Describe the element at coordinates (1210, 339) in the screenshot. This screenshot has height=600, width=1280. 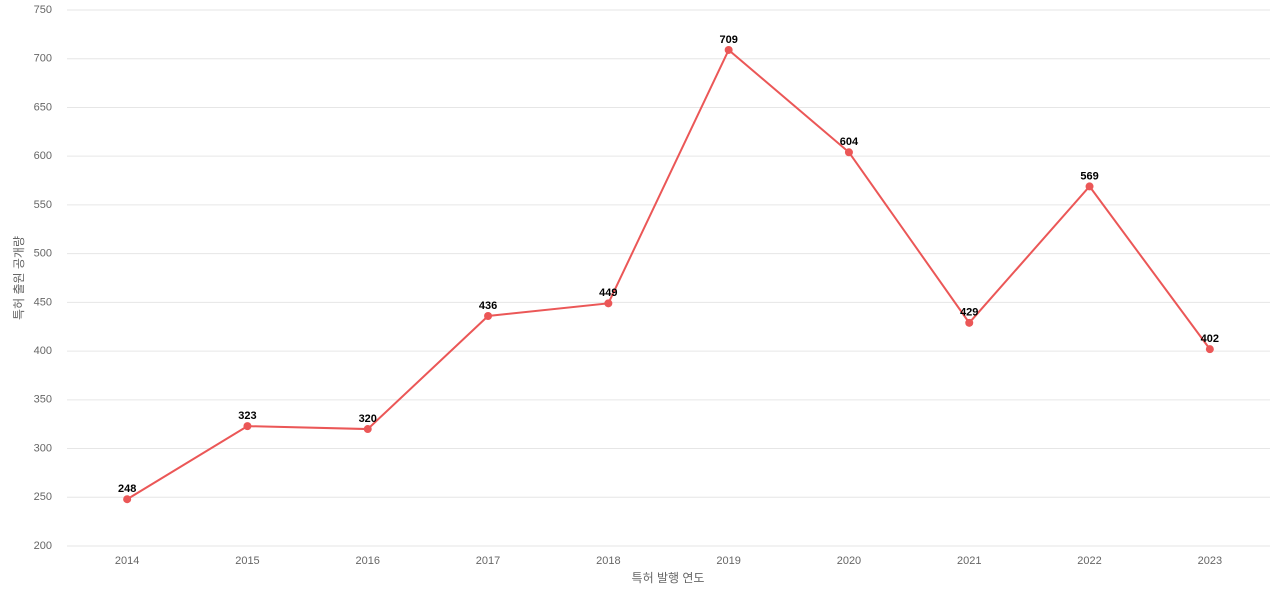
I see `data-label: 402` at that location.